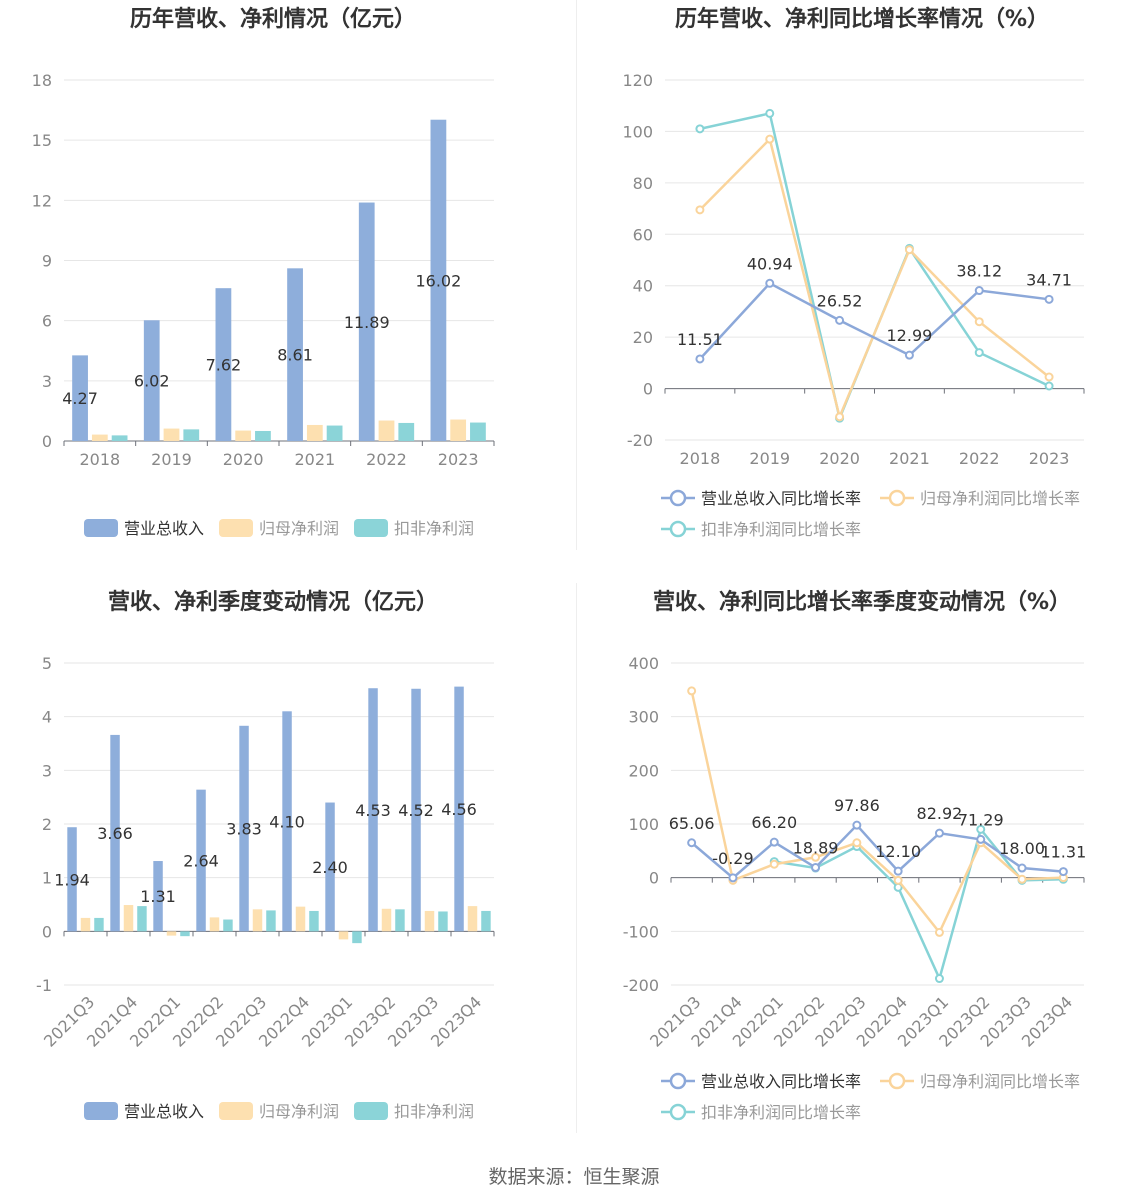 The image size is (1148, 1202). What do you see at coordinates (940, 813) in the screenshot?
I see `point-value-label: 82.92` at bounding box center [940, 813].